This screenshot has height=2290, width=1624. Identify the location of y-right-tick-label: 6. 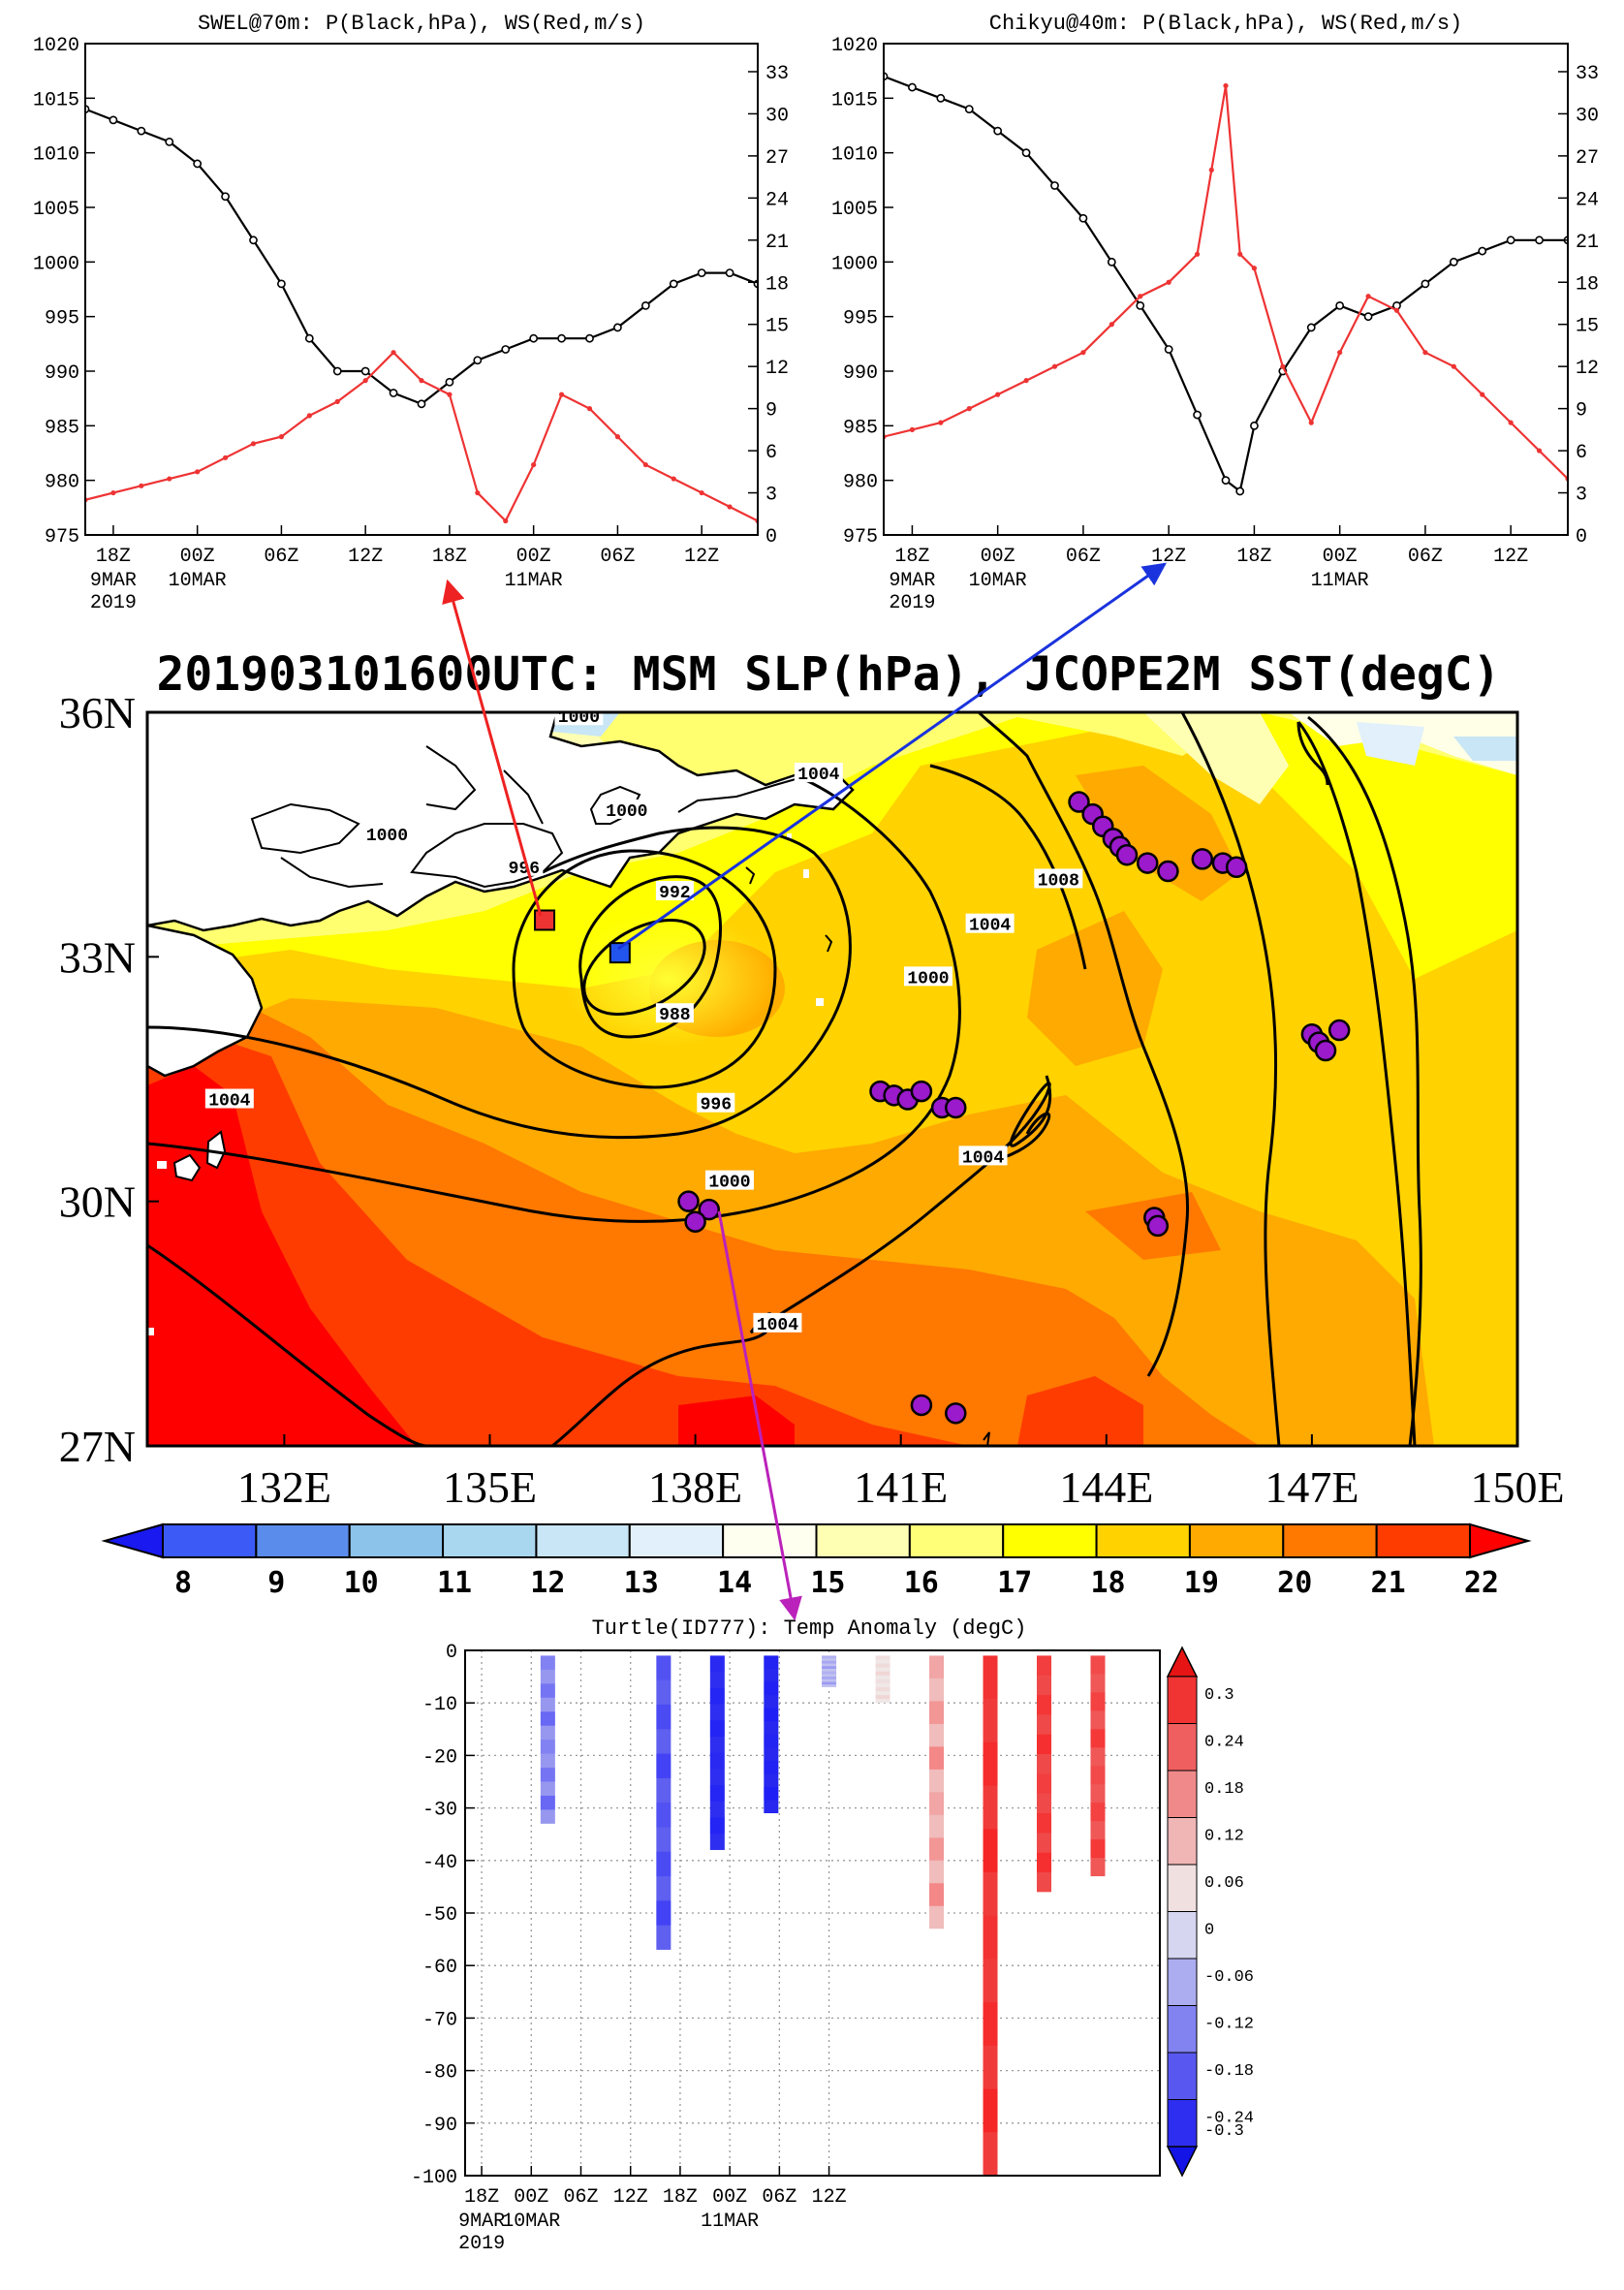
(771, 453).